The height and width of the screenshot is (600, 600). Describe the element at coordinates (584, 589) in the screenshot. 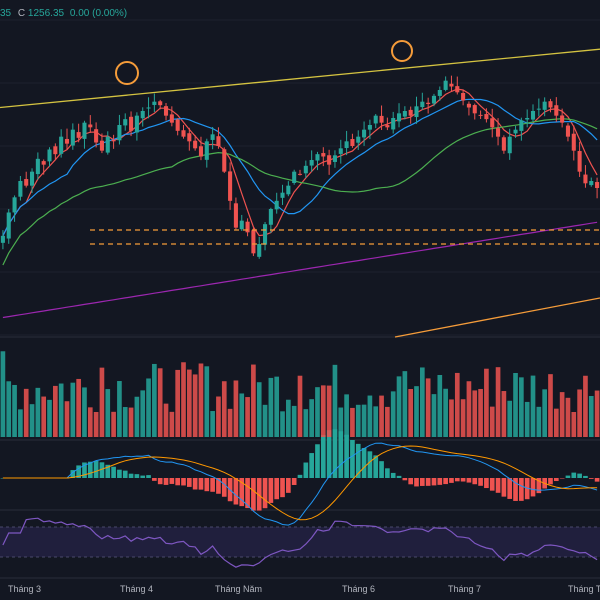

I see `x-tick-label: Tháng T` at that location.